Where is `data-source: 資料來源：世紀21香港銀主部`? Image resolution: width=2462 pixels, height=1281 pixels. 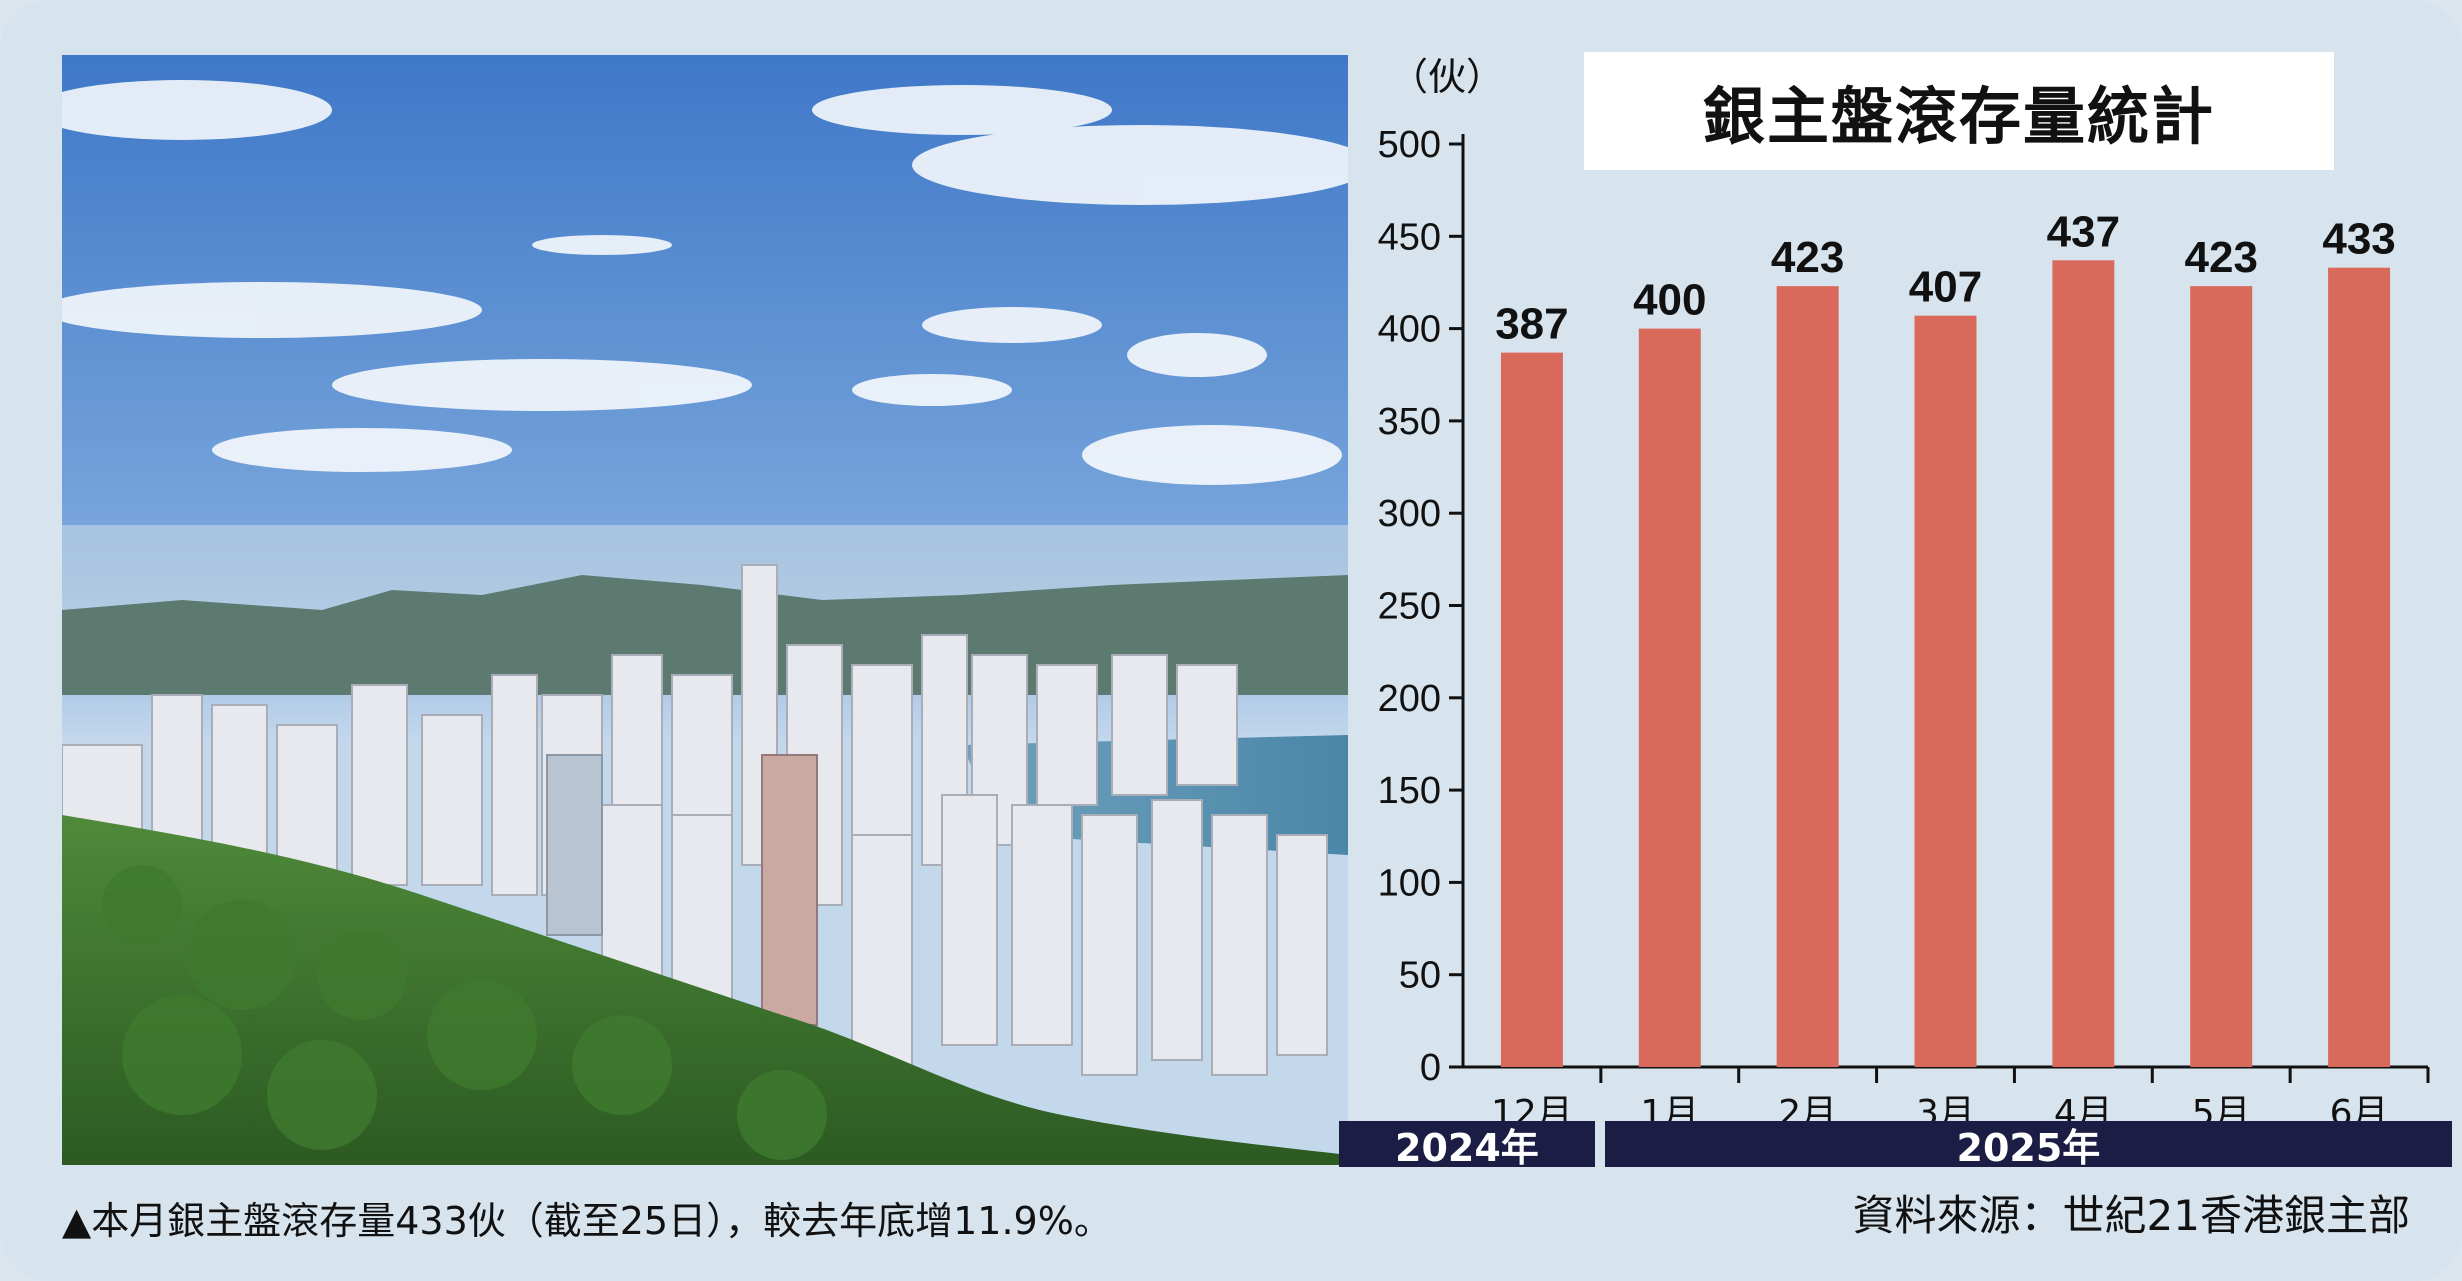
data-source: 資料來源：世紀21香港銀主部 is located at coordinates (2131, 1215).